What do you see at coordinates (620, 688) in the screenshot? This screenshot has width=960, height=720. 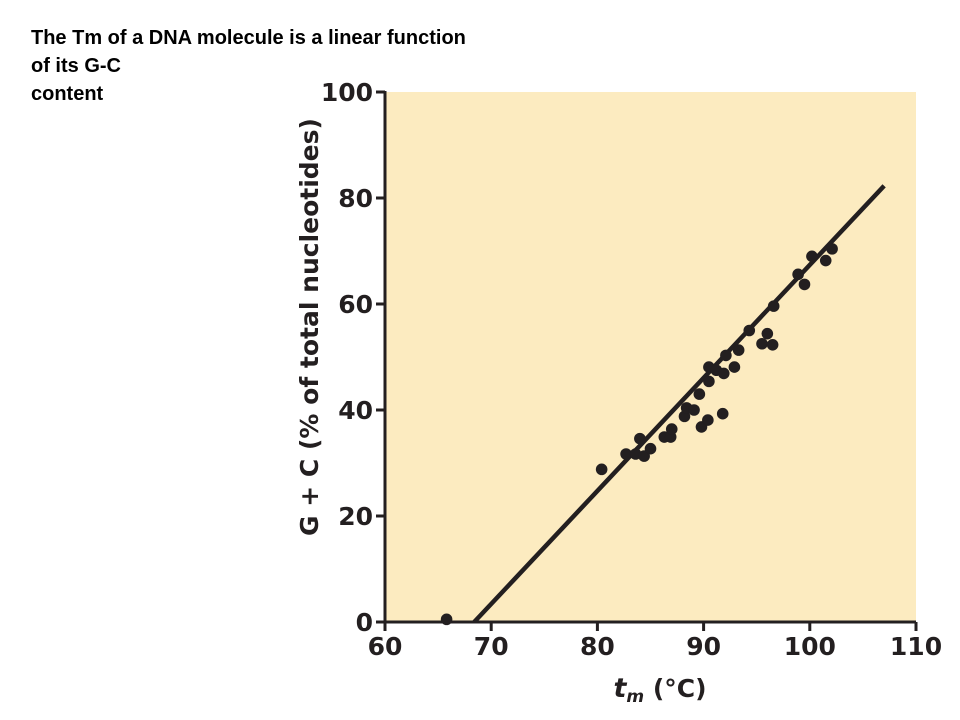 I see `x-axis-label-main: t` at bounding box center [620, 688].